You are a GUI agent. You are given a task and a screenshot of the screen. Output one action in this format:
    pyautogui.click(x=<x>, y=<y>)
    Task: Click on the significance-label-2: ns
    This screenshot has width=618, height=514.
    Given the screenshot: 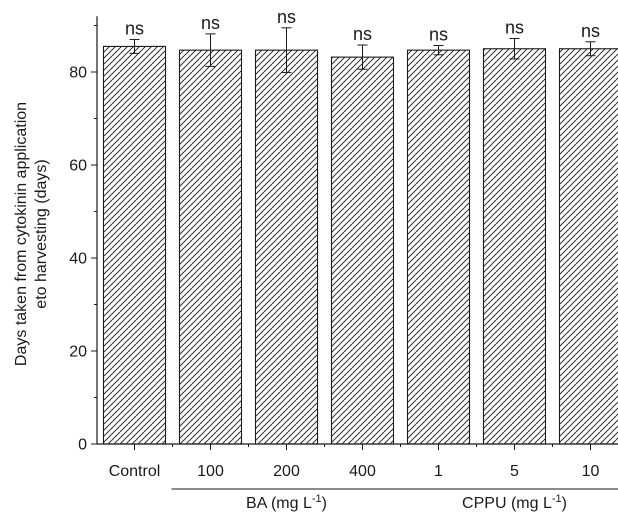 What is the action you would take?
    pyautogui.click(x=286, y=17)
    